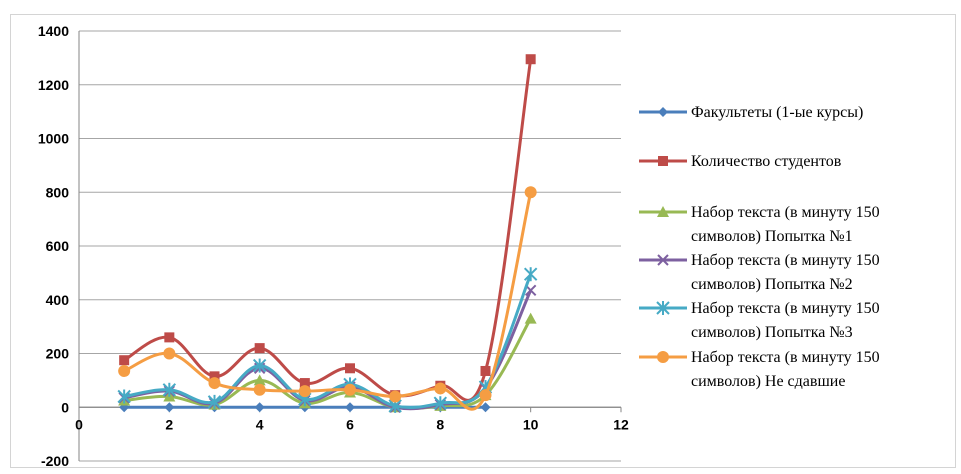  I want to click on y-tick-label: 400, so click(58, 300).